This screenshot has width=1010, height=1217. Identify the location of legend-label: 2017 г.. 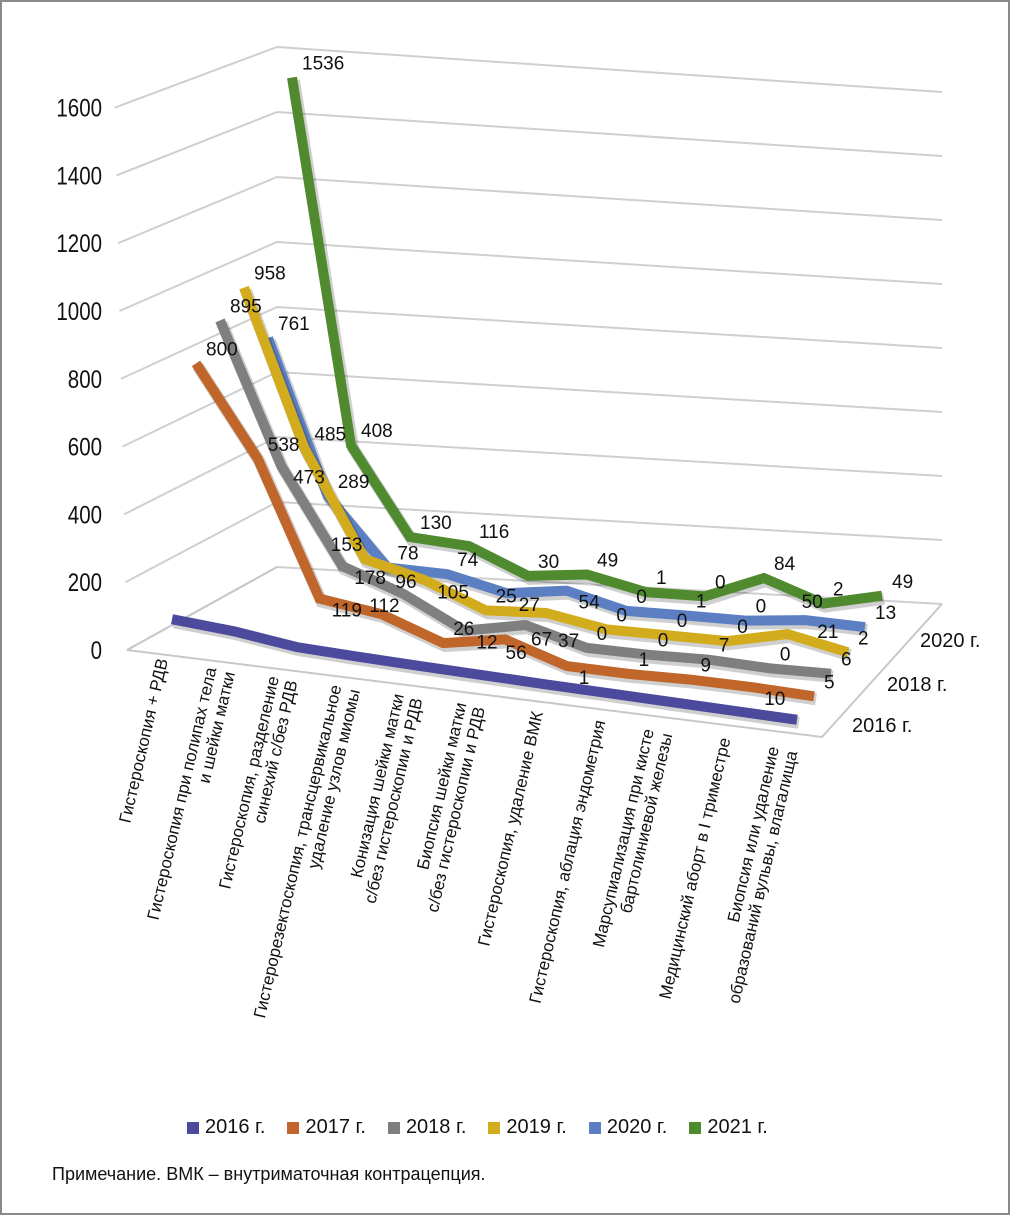
(335, 1127).